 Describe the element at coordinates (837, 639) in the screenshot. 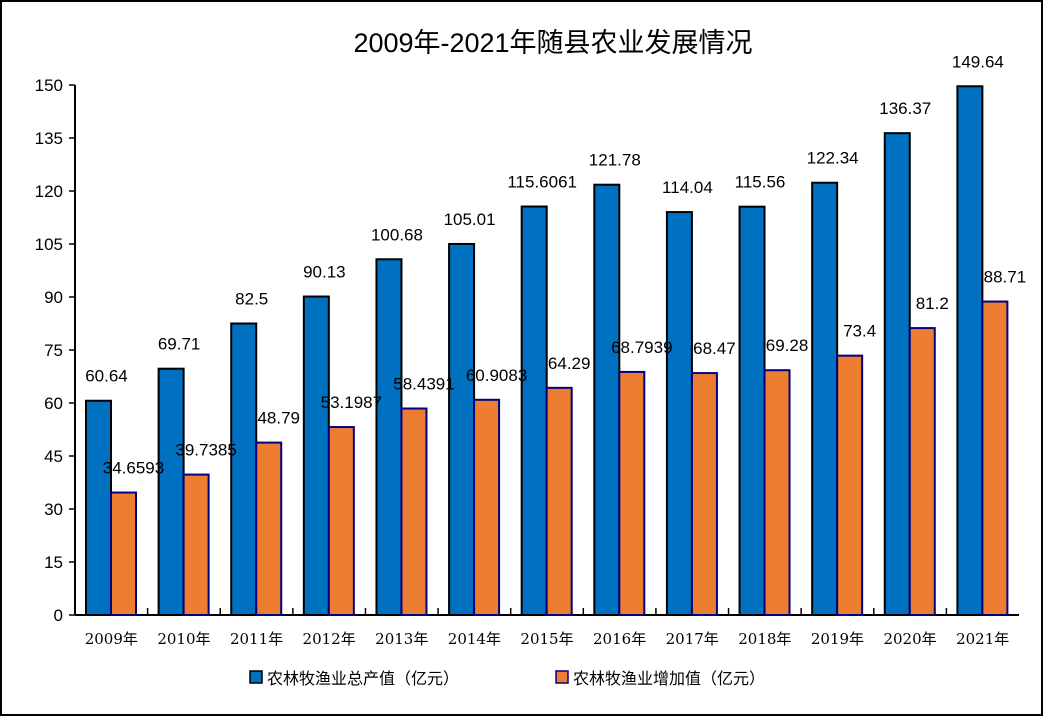

I see `x-tick-label: 2019年` at that location.